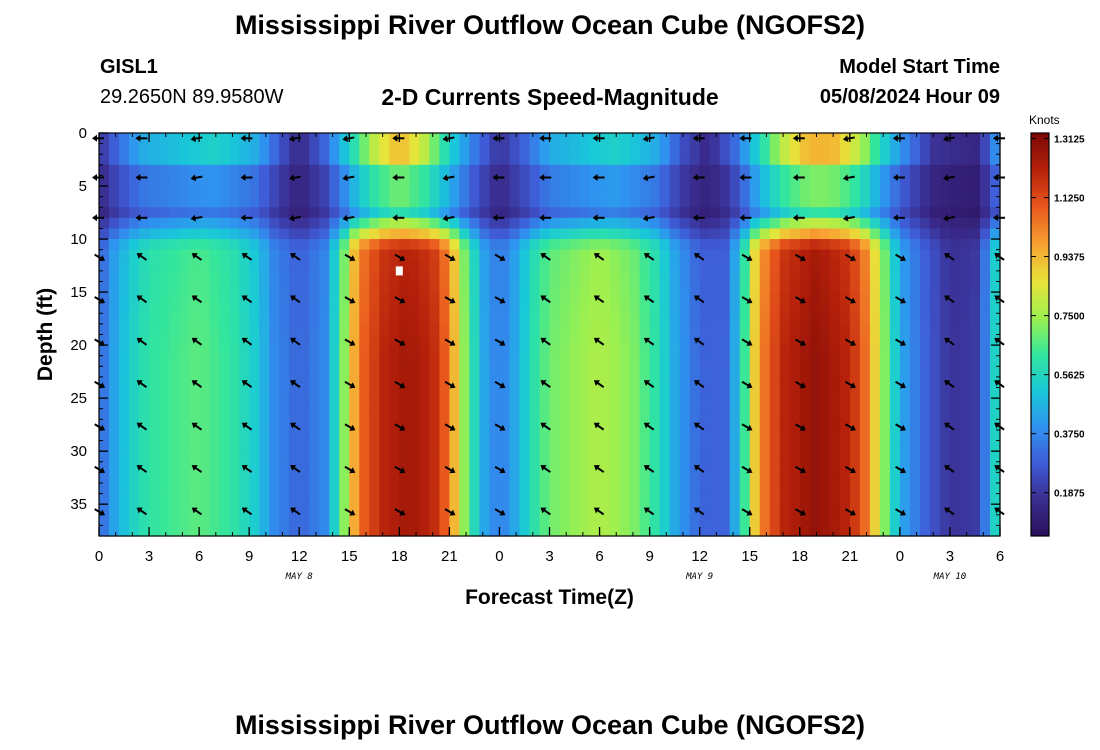 The width and height of the screenshot is (1100, 750). I want to click on x-tick-label: 0, so click(99, 556).